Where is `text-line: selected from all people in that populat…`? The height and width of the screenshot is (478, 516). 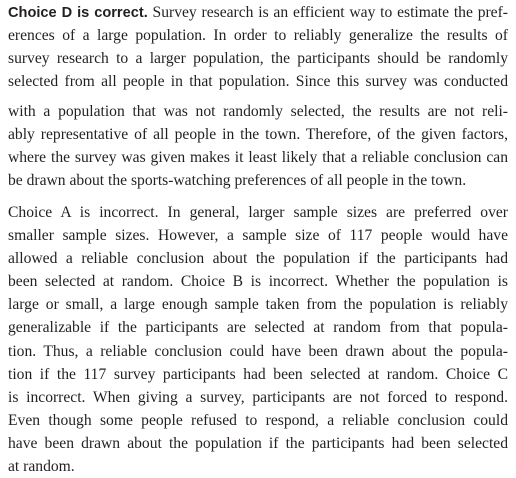 text-line: selected from all people in that populat… is located at coordinates (258, 82).